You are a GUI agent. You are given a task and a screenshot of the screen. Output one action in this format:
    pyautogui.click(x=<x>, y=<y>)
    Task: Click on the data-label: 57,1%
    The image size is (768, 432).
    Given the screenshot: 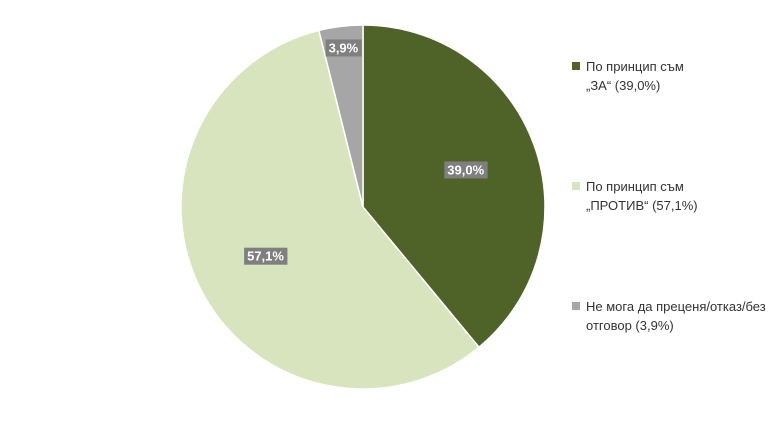 What is the action you would take?
    pyautogui.click(x=266, y=256)
    